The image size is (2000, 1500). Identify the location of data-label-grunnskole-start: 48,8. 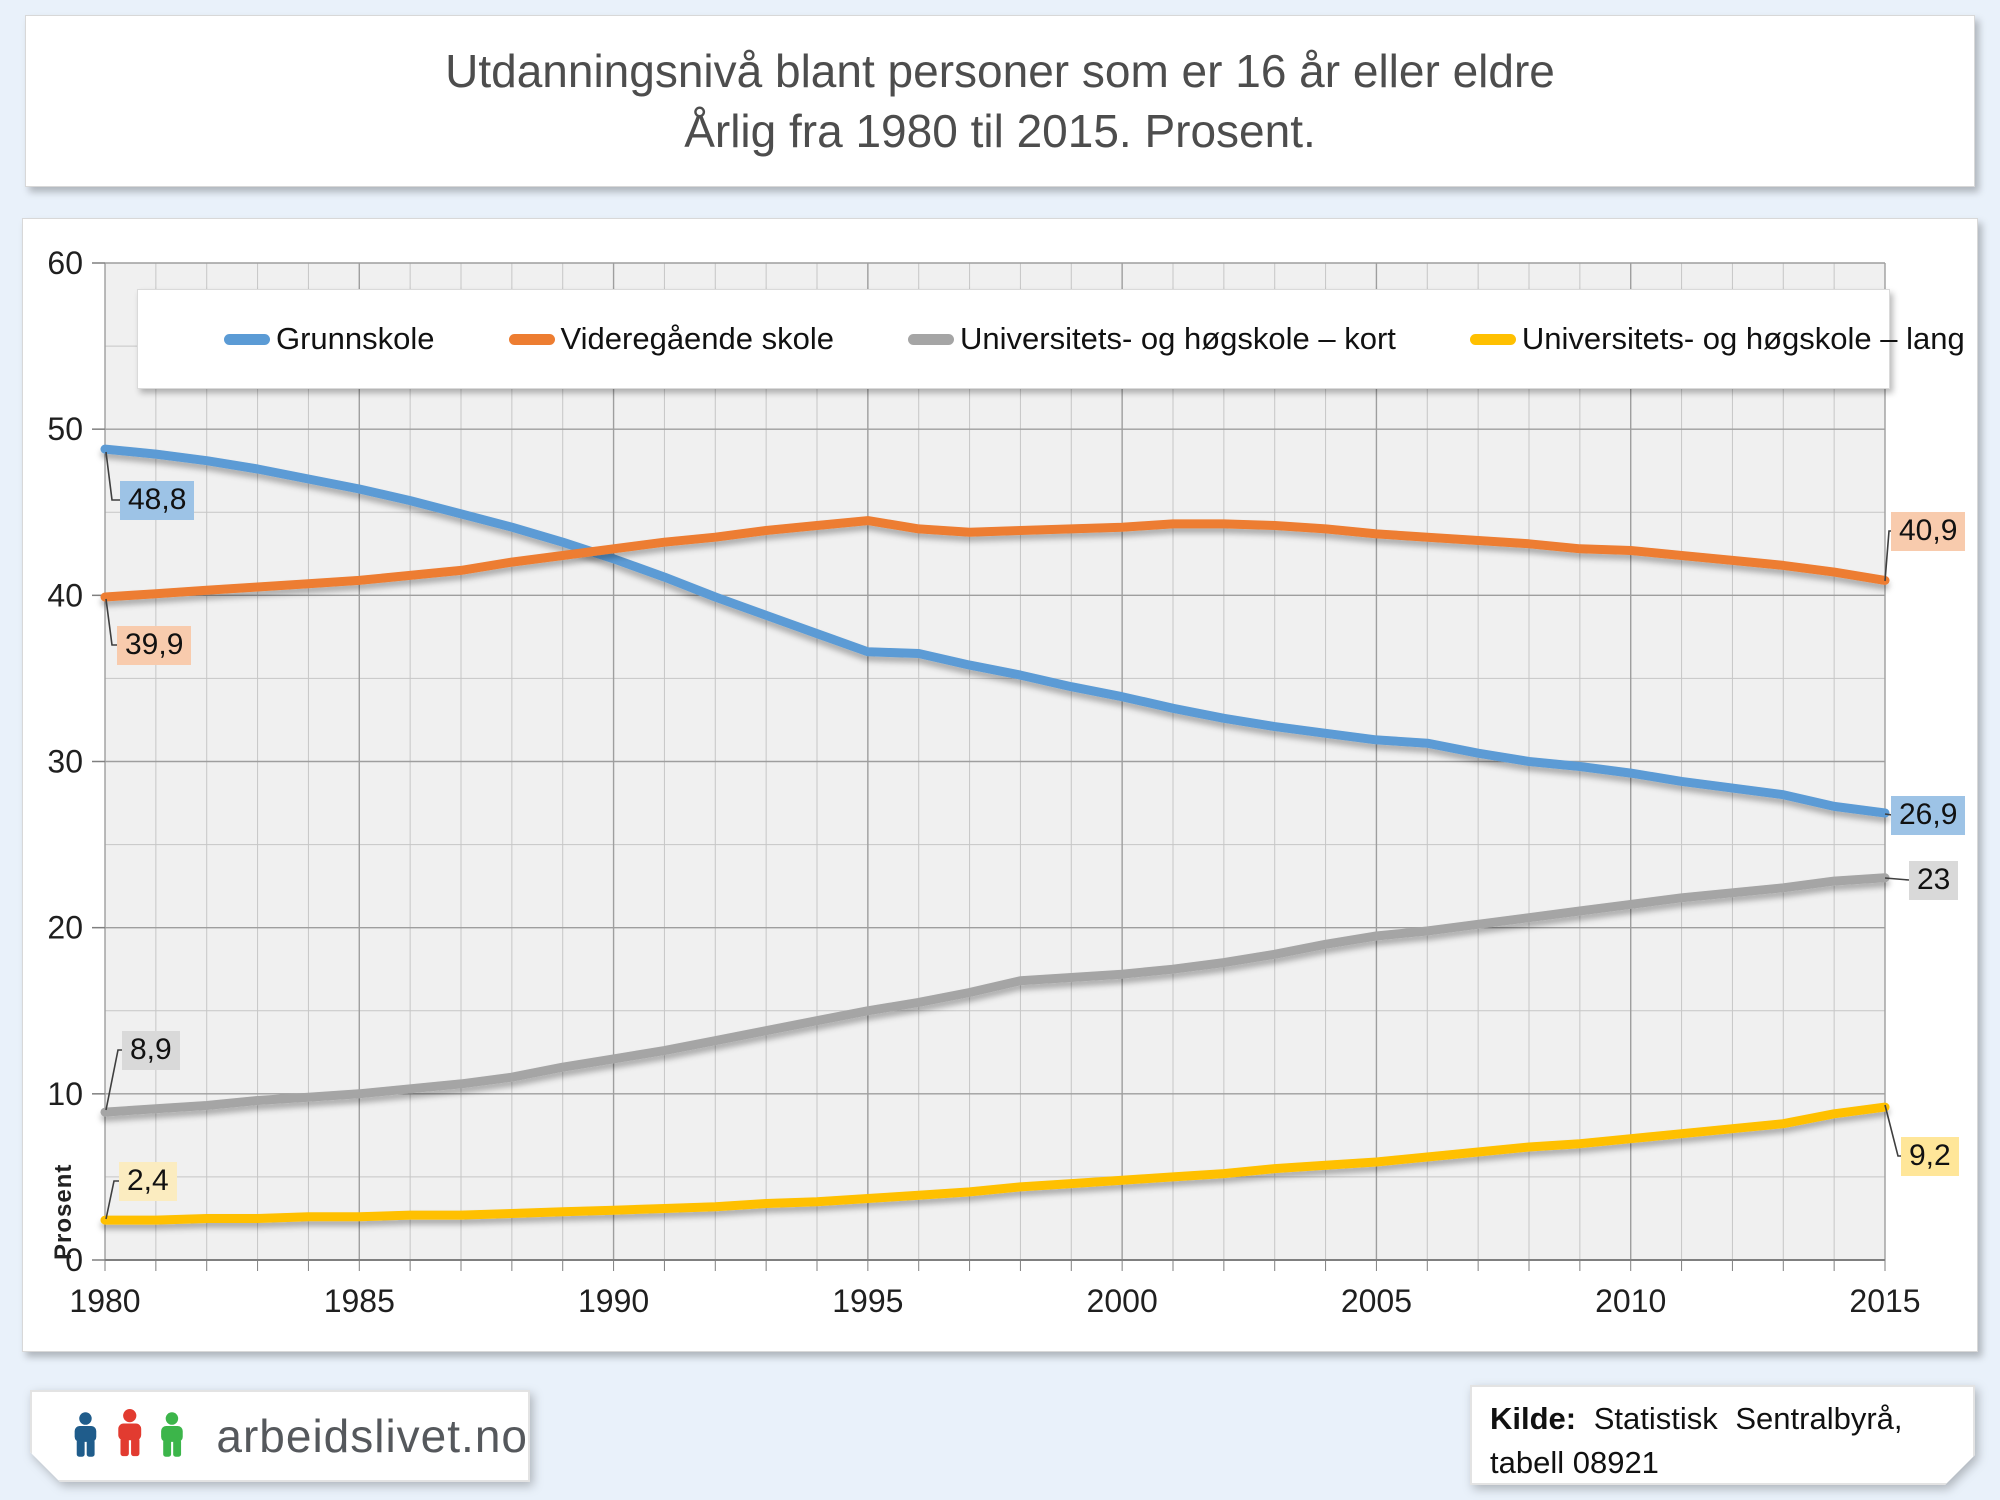
(157, 500).